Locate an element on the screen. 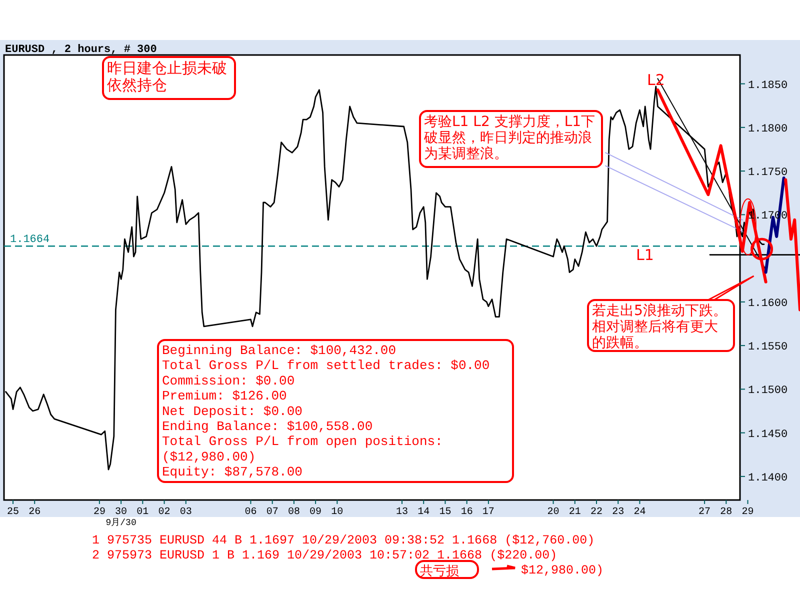 The image size is (800, 600). x-tick-label: 26 is located at coordinates (34, 512).